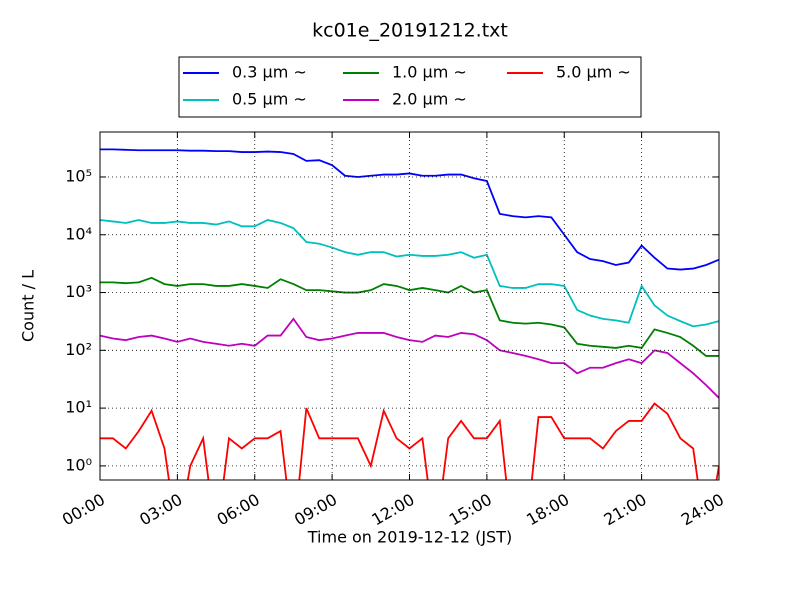 This screenshot has height=600, width=800. I want to click on x-axis-label: Time on 2019-12-12 (JST), so click(409, 537).